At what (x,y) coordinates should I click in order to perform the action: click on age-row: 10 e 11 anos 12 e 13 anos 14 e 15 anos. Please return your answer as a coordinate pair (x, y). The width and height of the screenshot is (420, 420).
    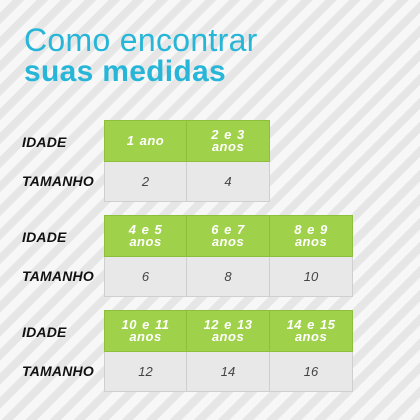
    Looking at the image, I should click on (228, 331).